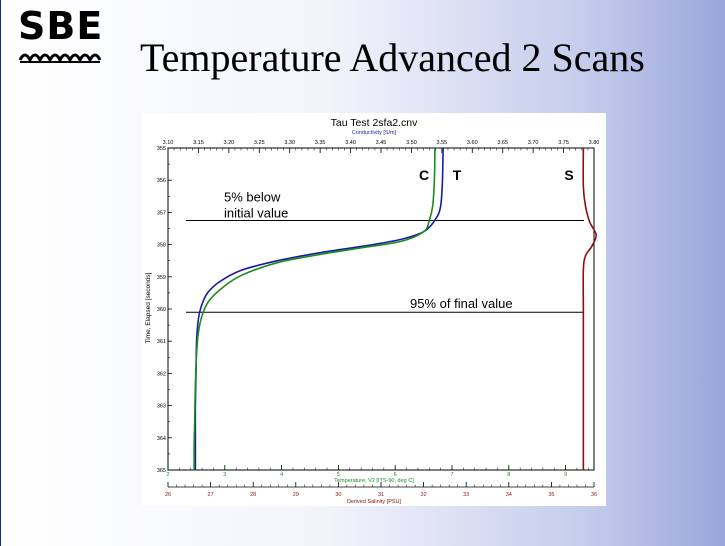 Image resolution: width=725 pixels, height=546 pixels. What do you see at coordinates (457, 175) in the screenshot?
I see `series-label-t: T` at bounding box center [457, 175].